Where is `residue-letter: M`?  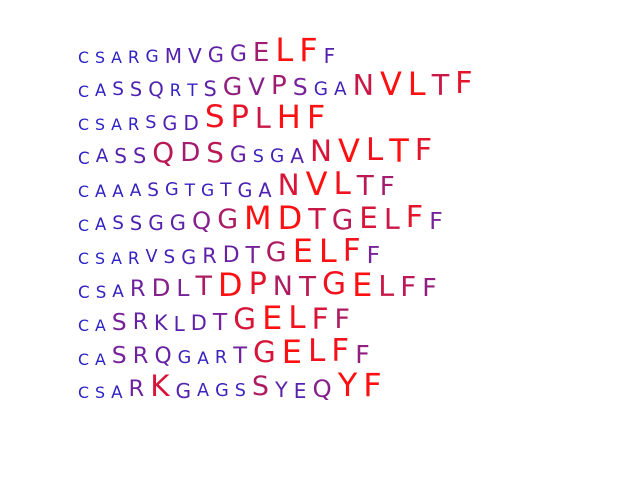
residue-letter: M is located at coordinates (173, 55).